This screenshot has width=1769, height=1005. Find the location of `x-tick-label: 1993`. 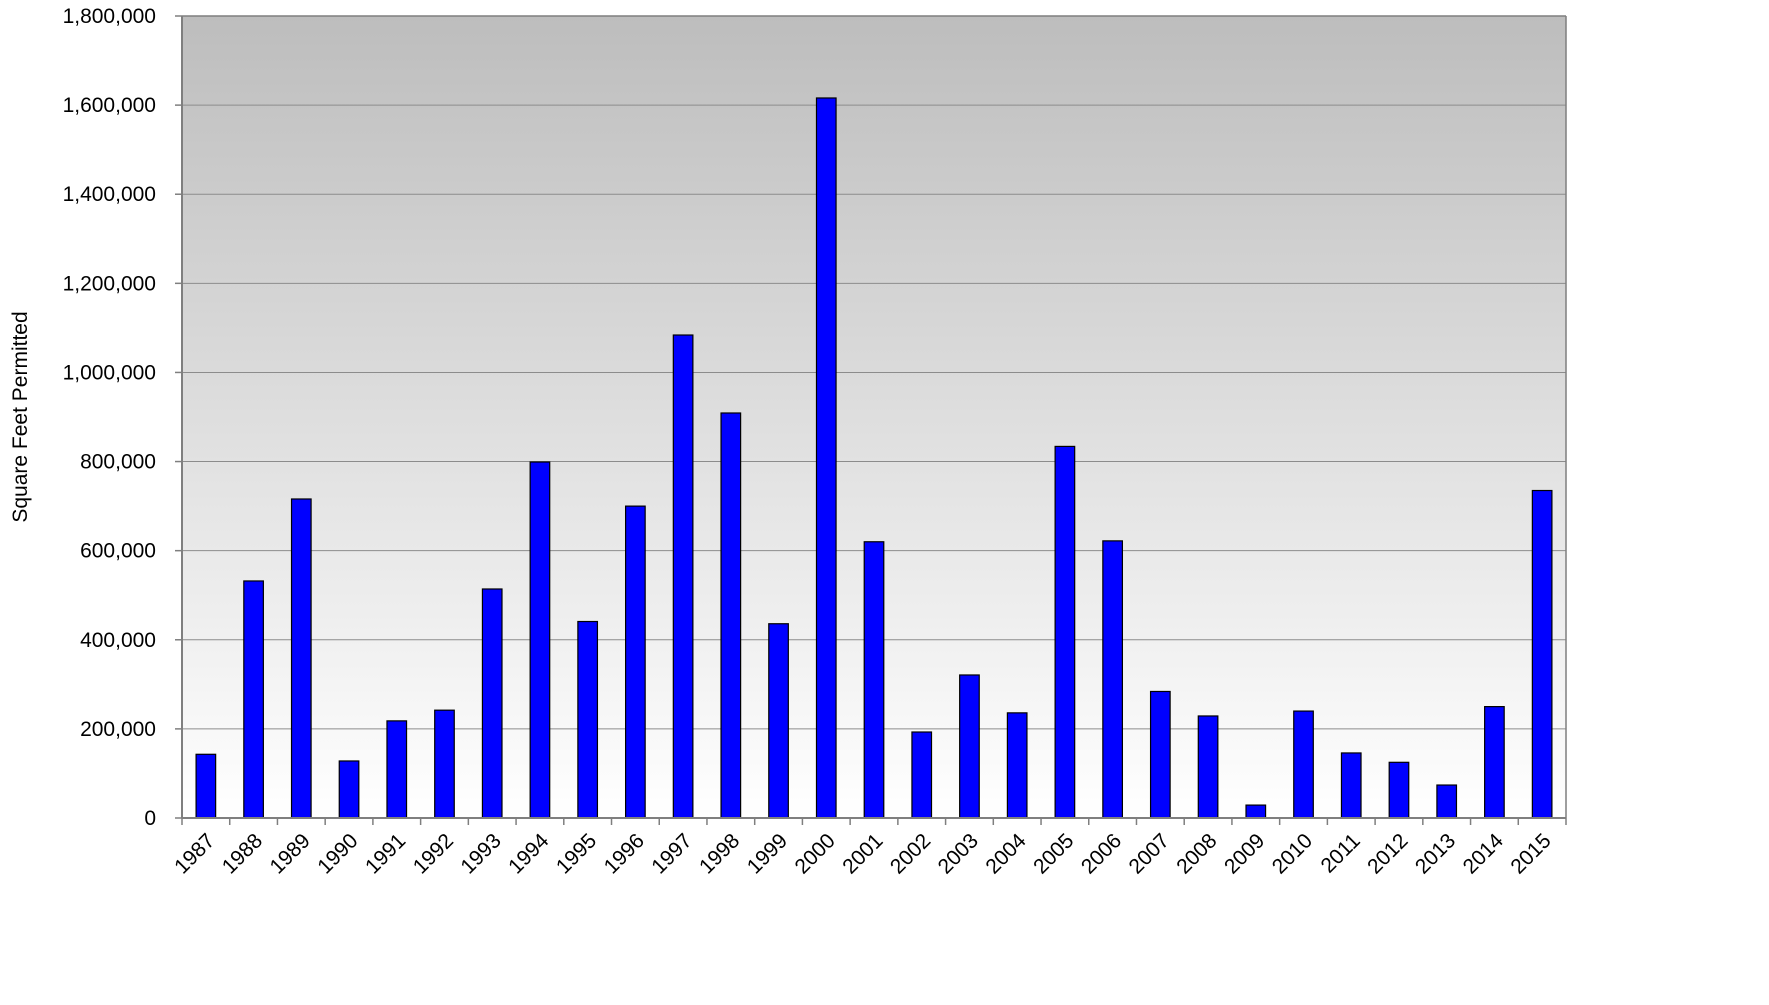

x-tick-label: 1993 is located at coordinates (480, 853).